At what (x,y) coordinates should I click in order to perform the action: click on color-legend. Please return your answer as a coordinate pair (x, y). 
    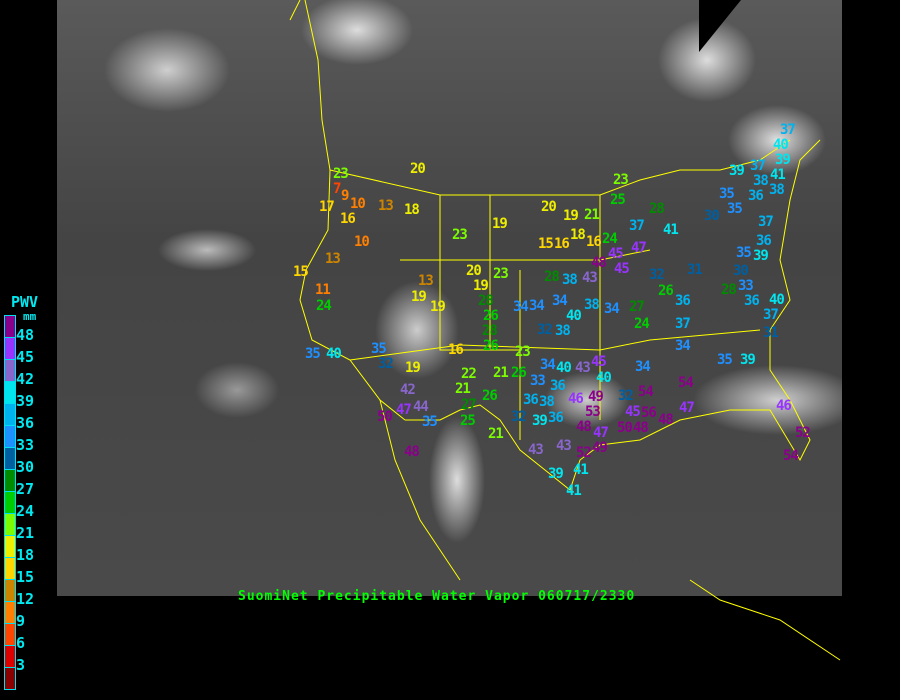
    Looking at the image, I should click on (10, 502).